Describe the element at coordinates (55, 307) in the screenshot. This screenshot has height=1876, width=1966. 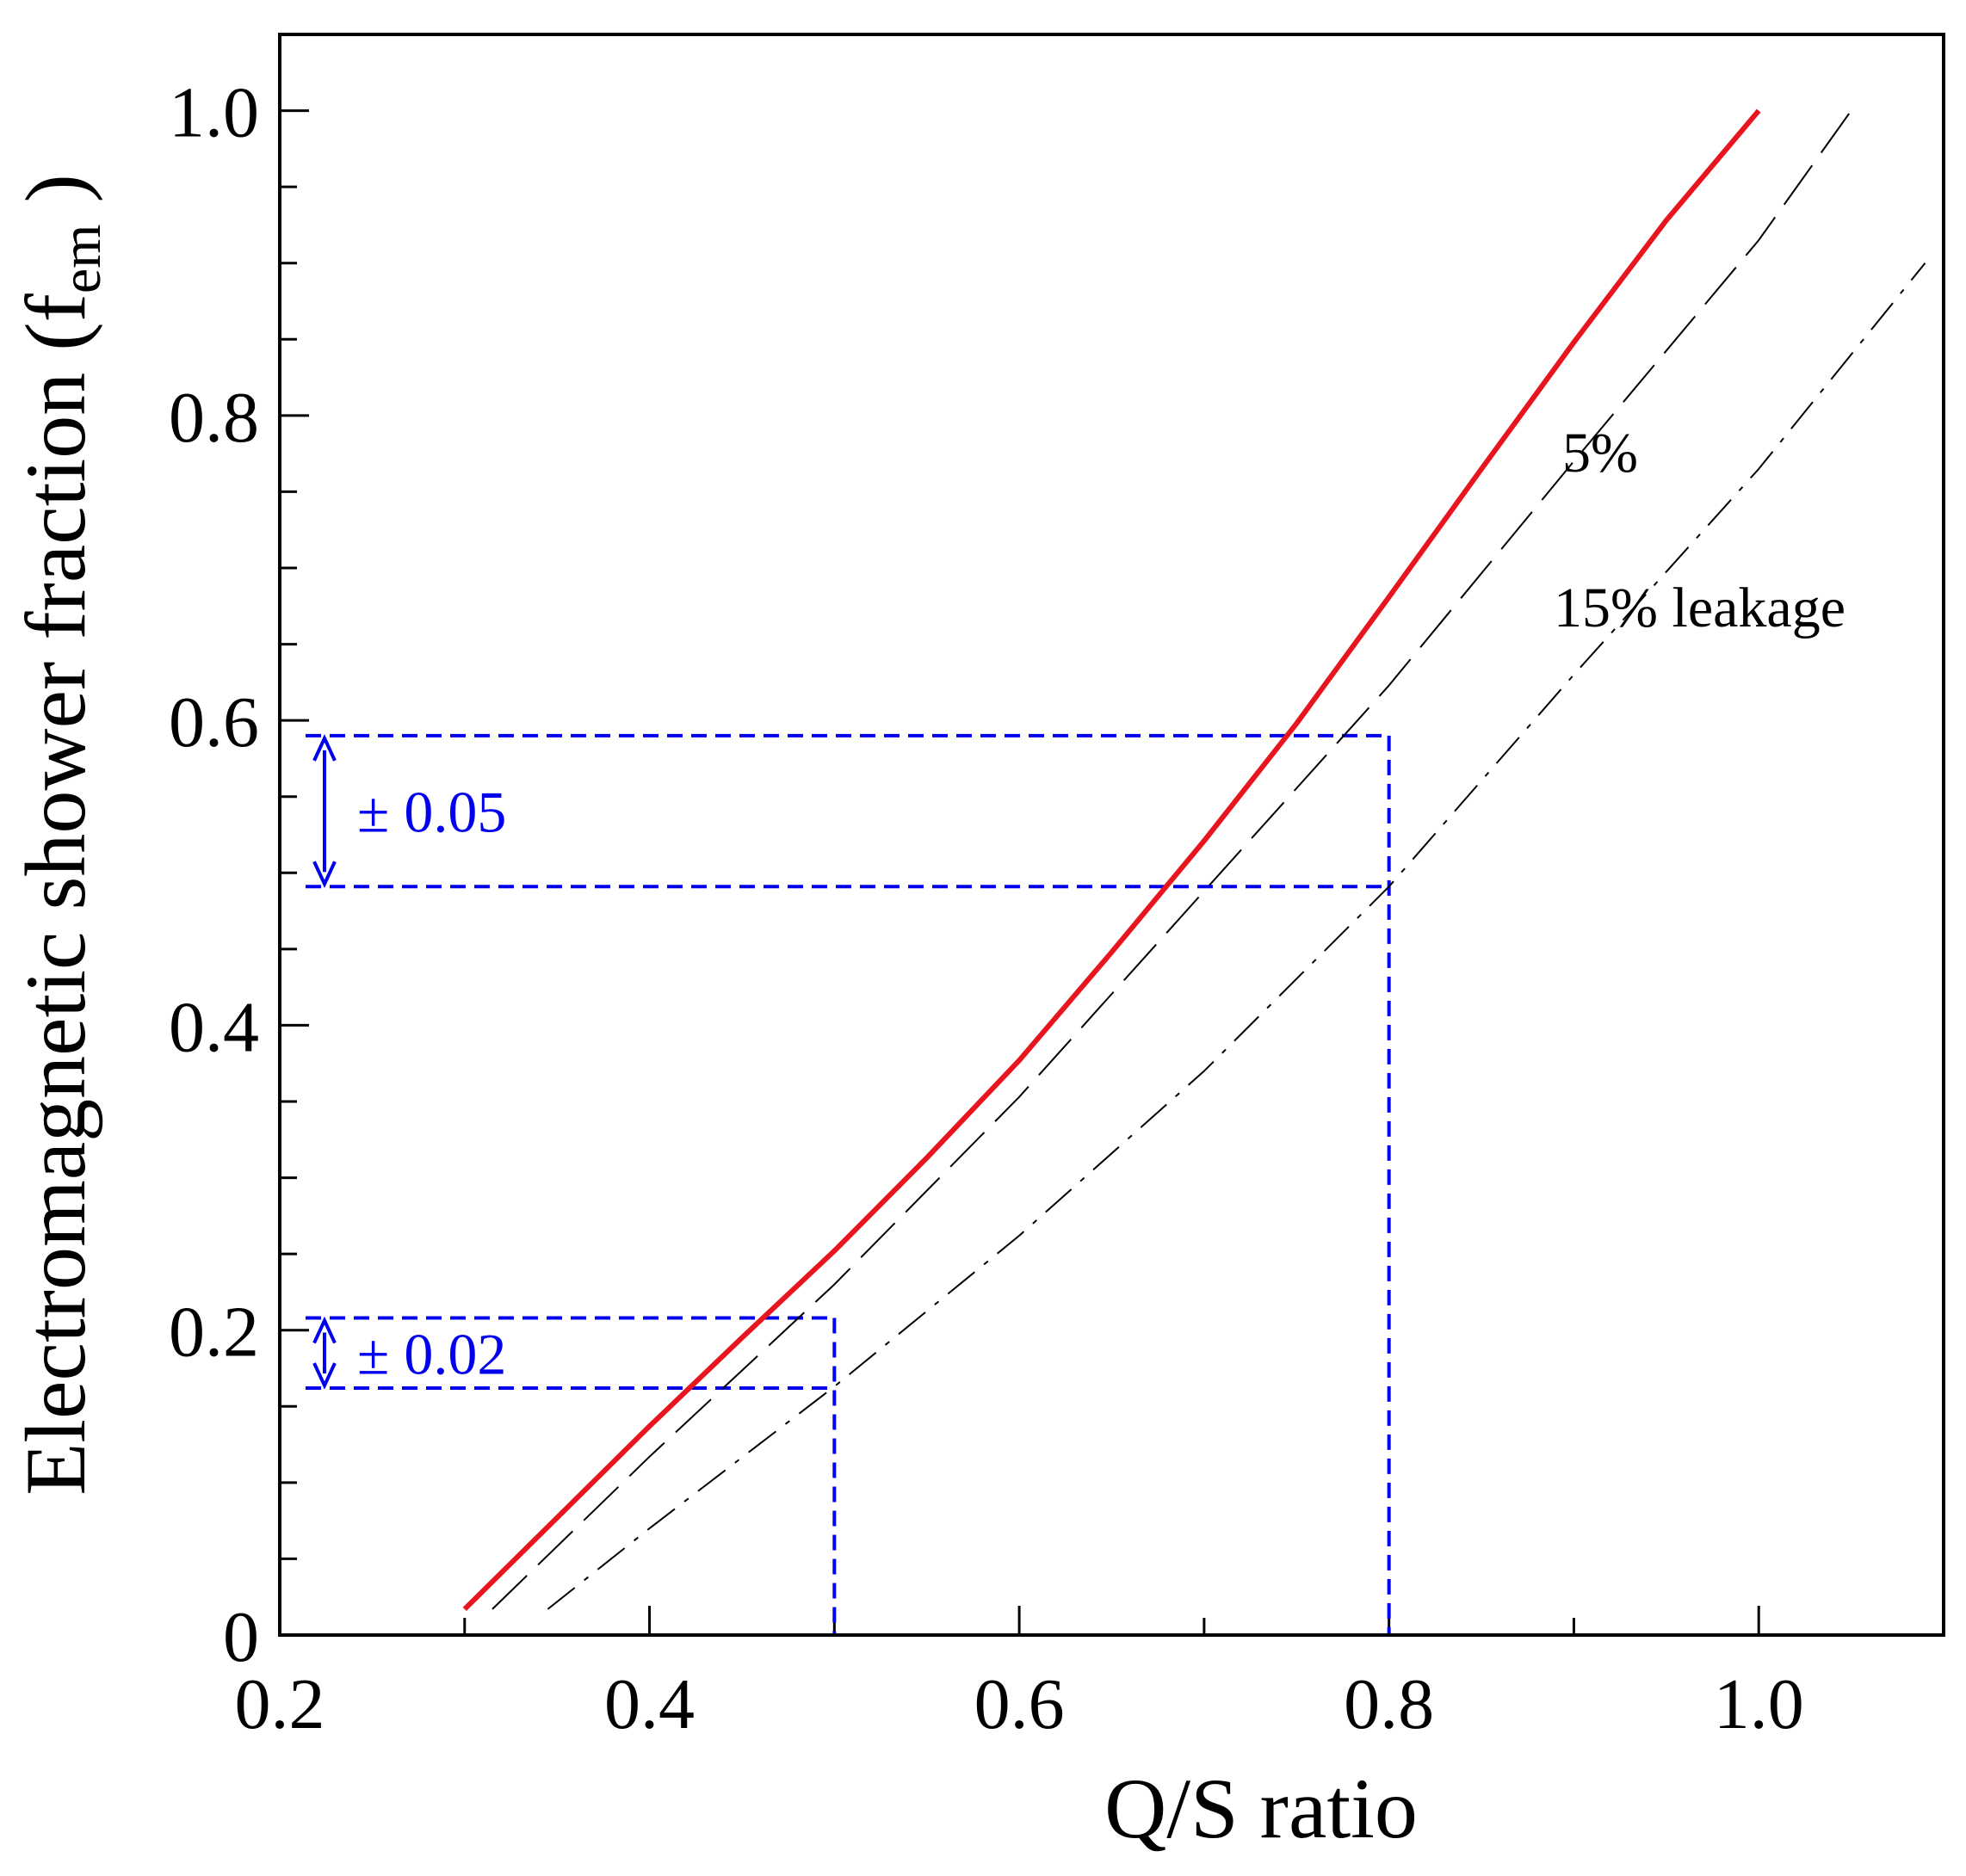
I see `y-axis-title-symbol: f` at that location.